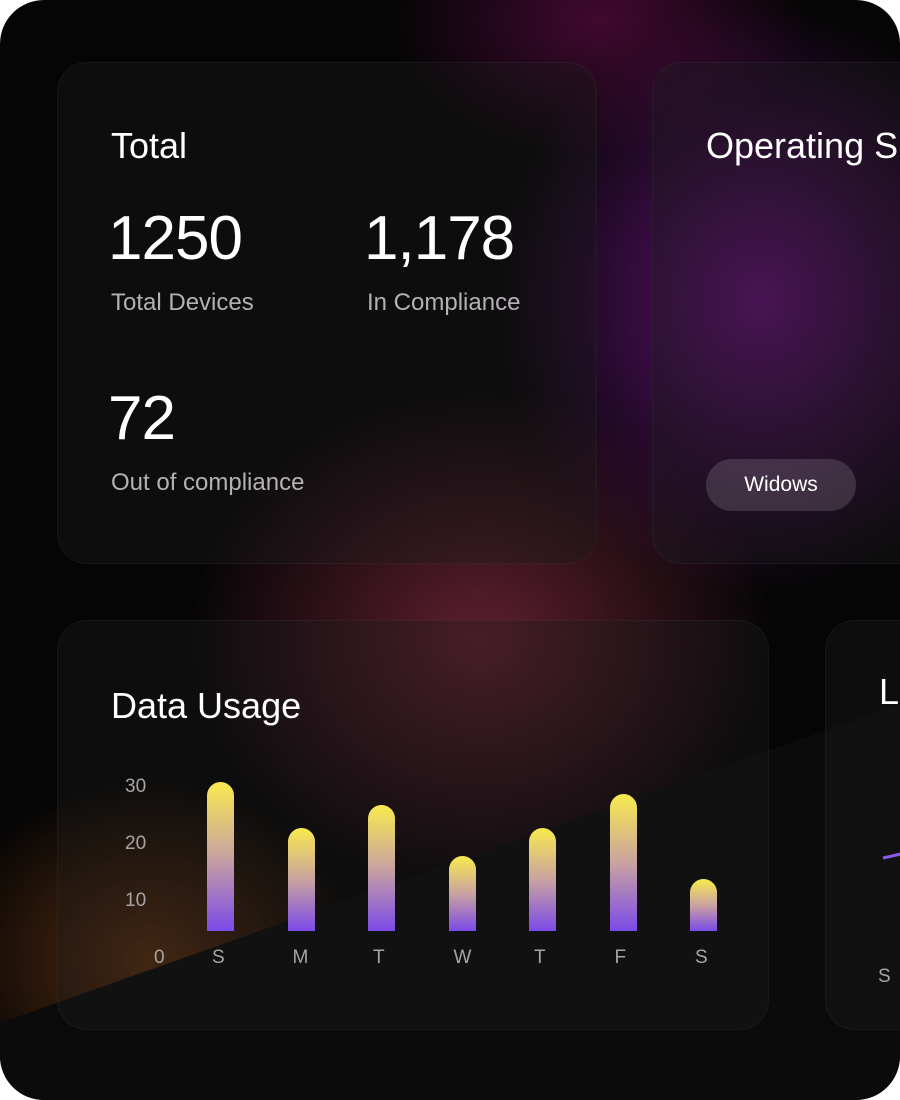 The image size is (900, 1100). What do you see at coordinates (439, 238) in the screenshot?
I see `in-compliance-value: 1,178` at bounding box center [439, 238].